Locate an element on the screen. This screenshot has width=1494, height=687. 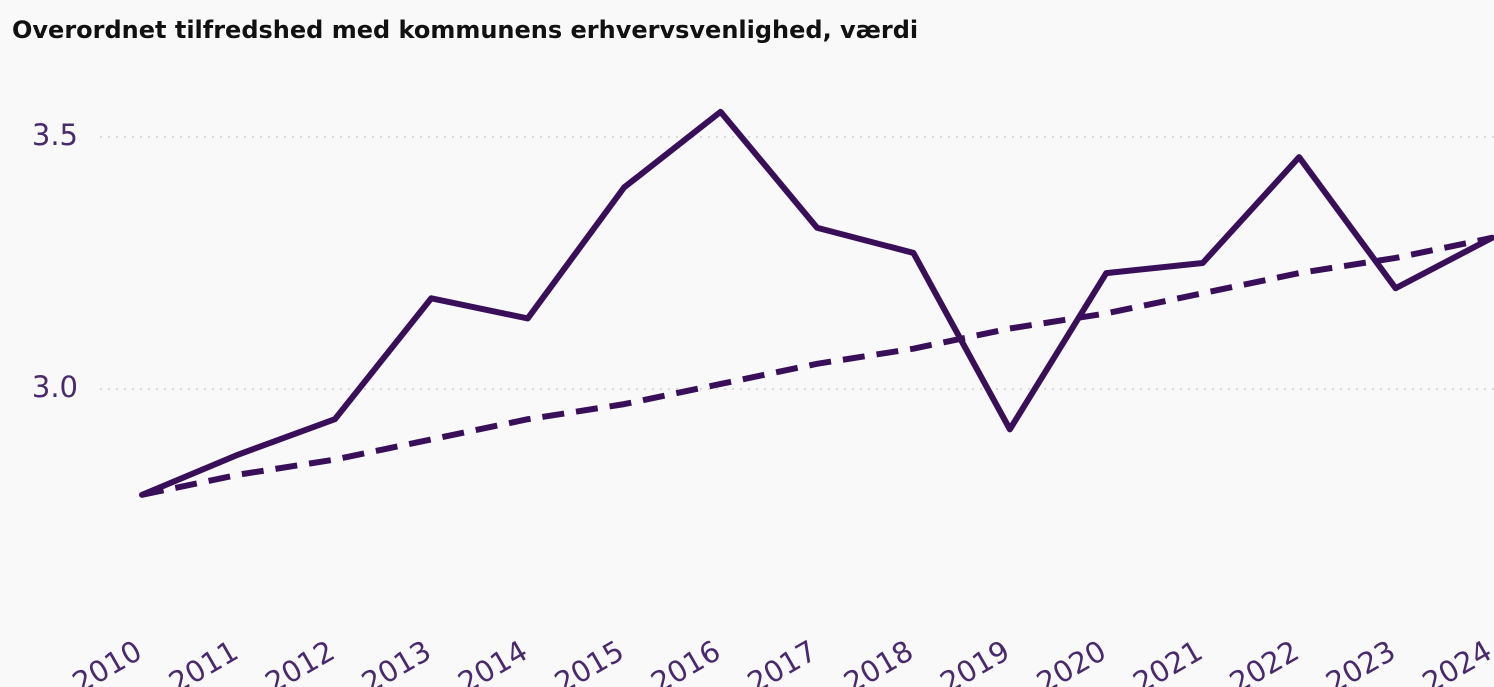
y-tick-label: 3.5 is located at coordinates (55, 135).